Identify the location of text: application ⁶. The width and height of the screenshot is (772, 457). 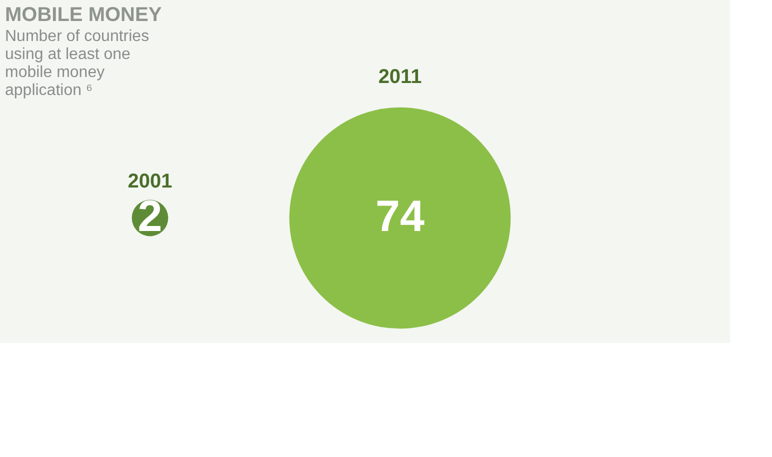
(49, 90).